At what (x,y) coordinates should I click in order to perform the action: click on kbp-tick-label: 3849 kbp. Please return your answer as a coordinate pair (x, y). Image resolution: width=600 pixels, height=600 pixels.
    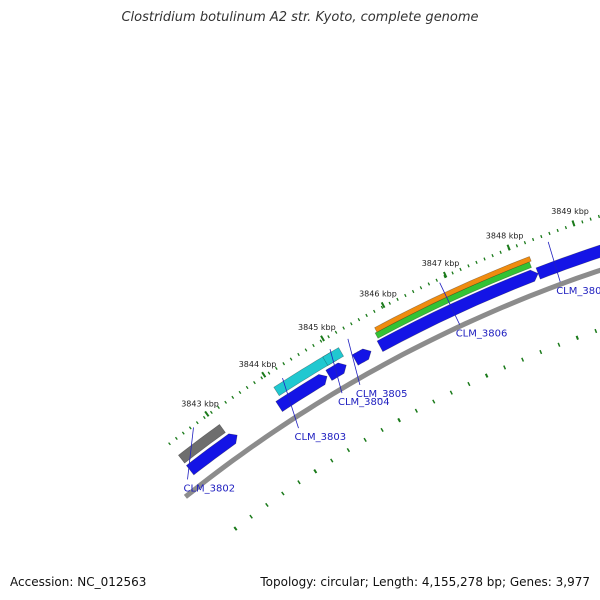
    Looking at the image, I should click on (570, 211).